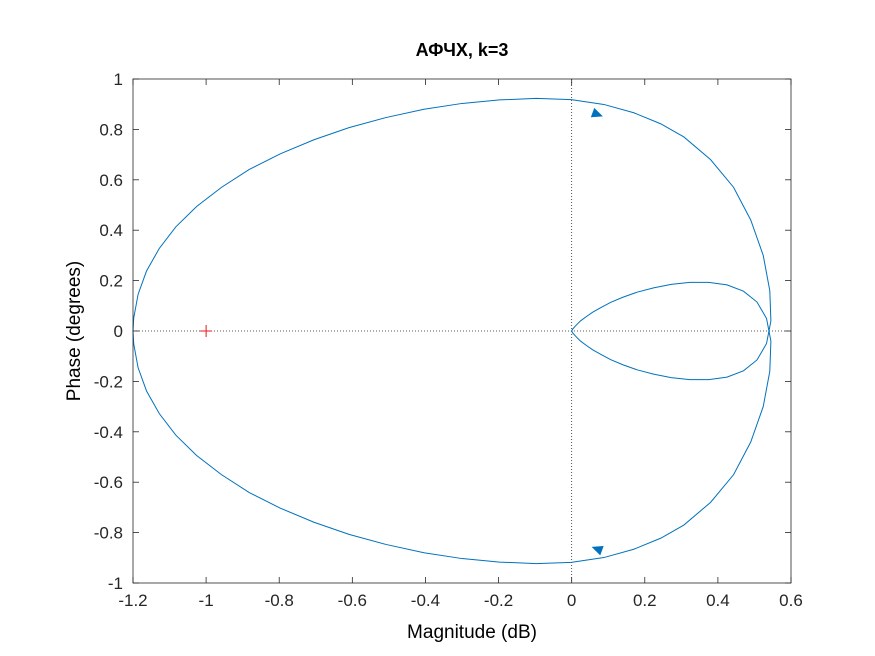 The image size is (875, 656). I want to click on y-tick-label: 0.4, so click(111, 230).